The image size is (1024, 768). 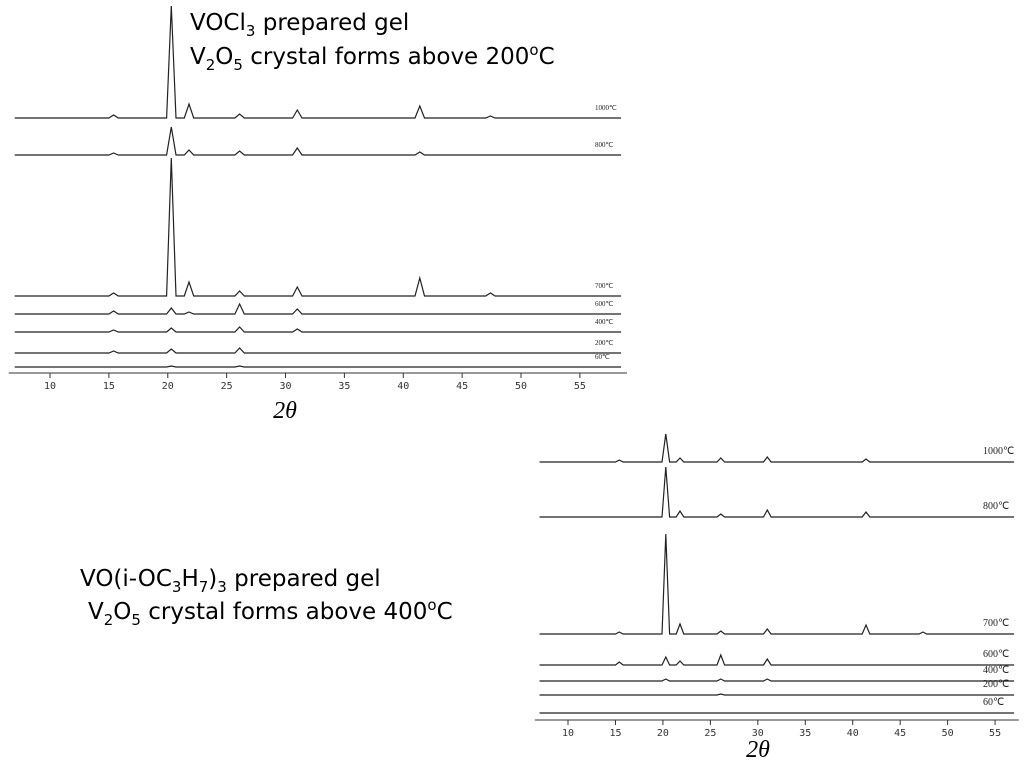 I want to click on annotation: VOCl3 prepared gel, so click(x=299, y=25).